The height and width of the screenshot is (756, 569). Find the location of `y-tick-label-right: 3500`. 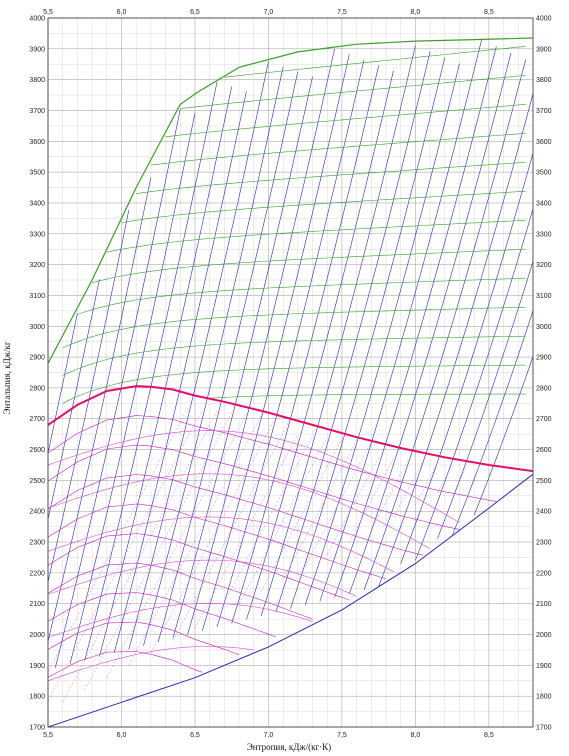

y-tick-label-right: 3500 is located at coordinates (544, 173).